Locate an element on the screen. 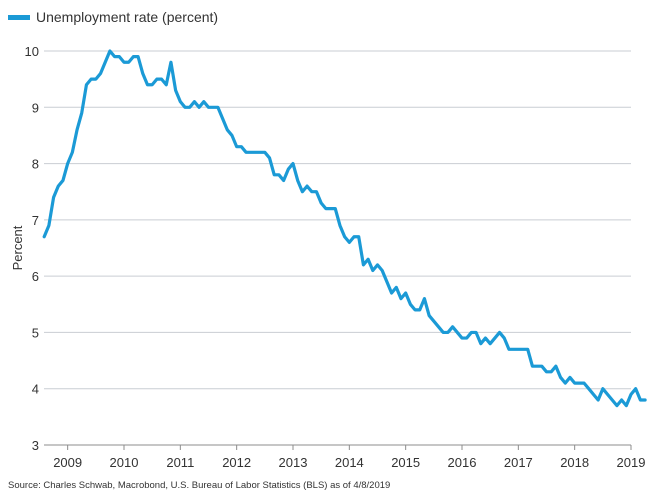 The image size is (650, 500). legend-label: Unemployment rate (percent) is located at coordinates (127, 17).